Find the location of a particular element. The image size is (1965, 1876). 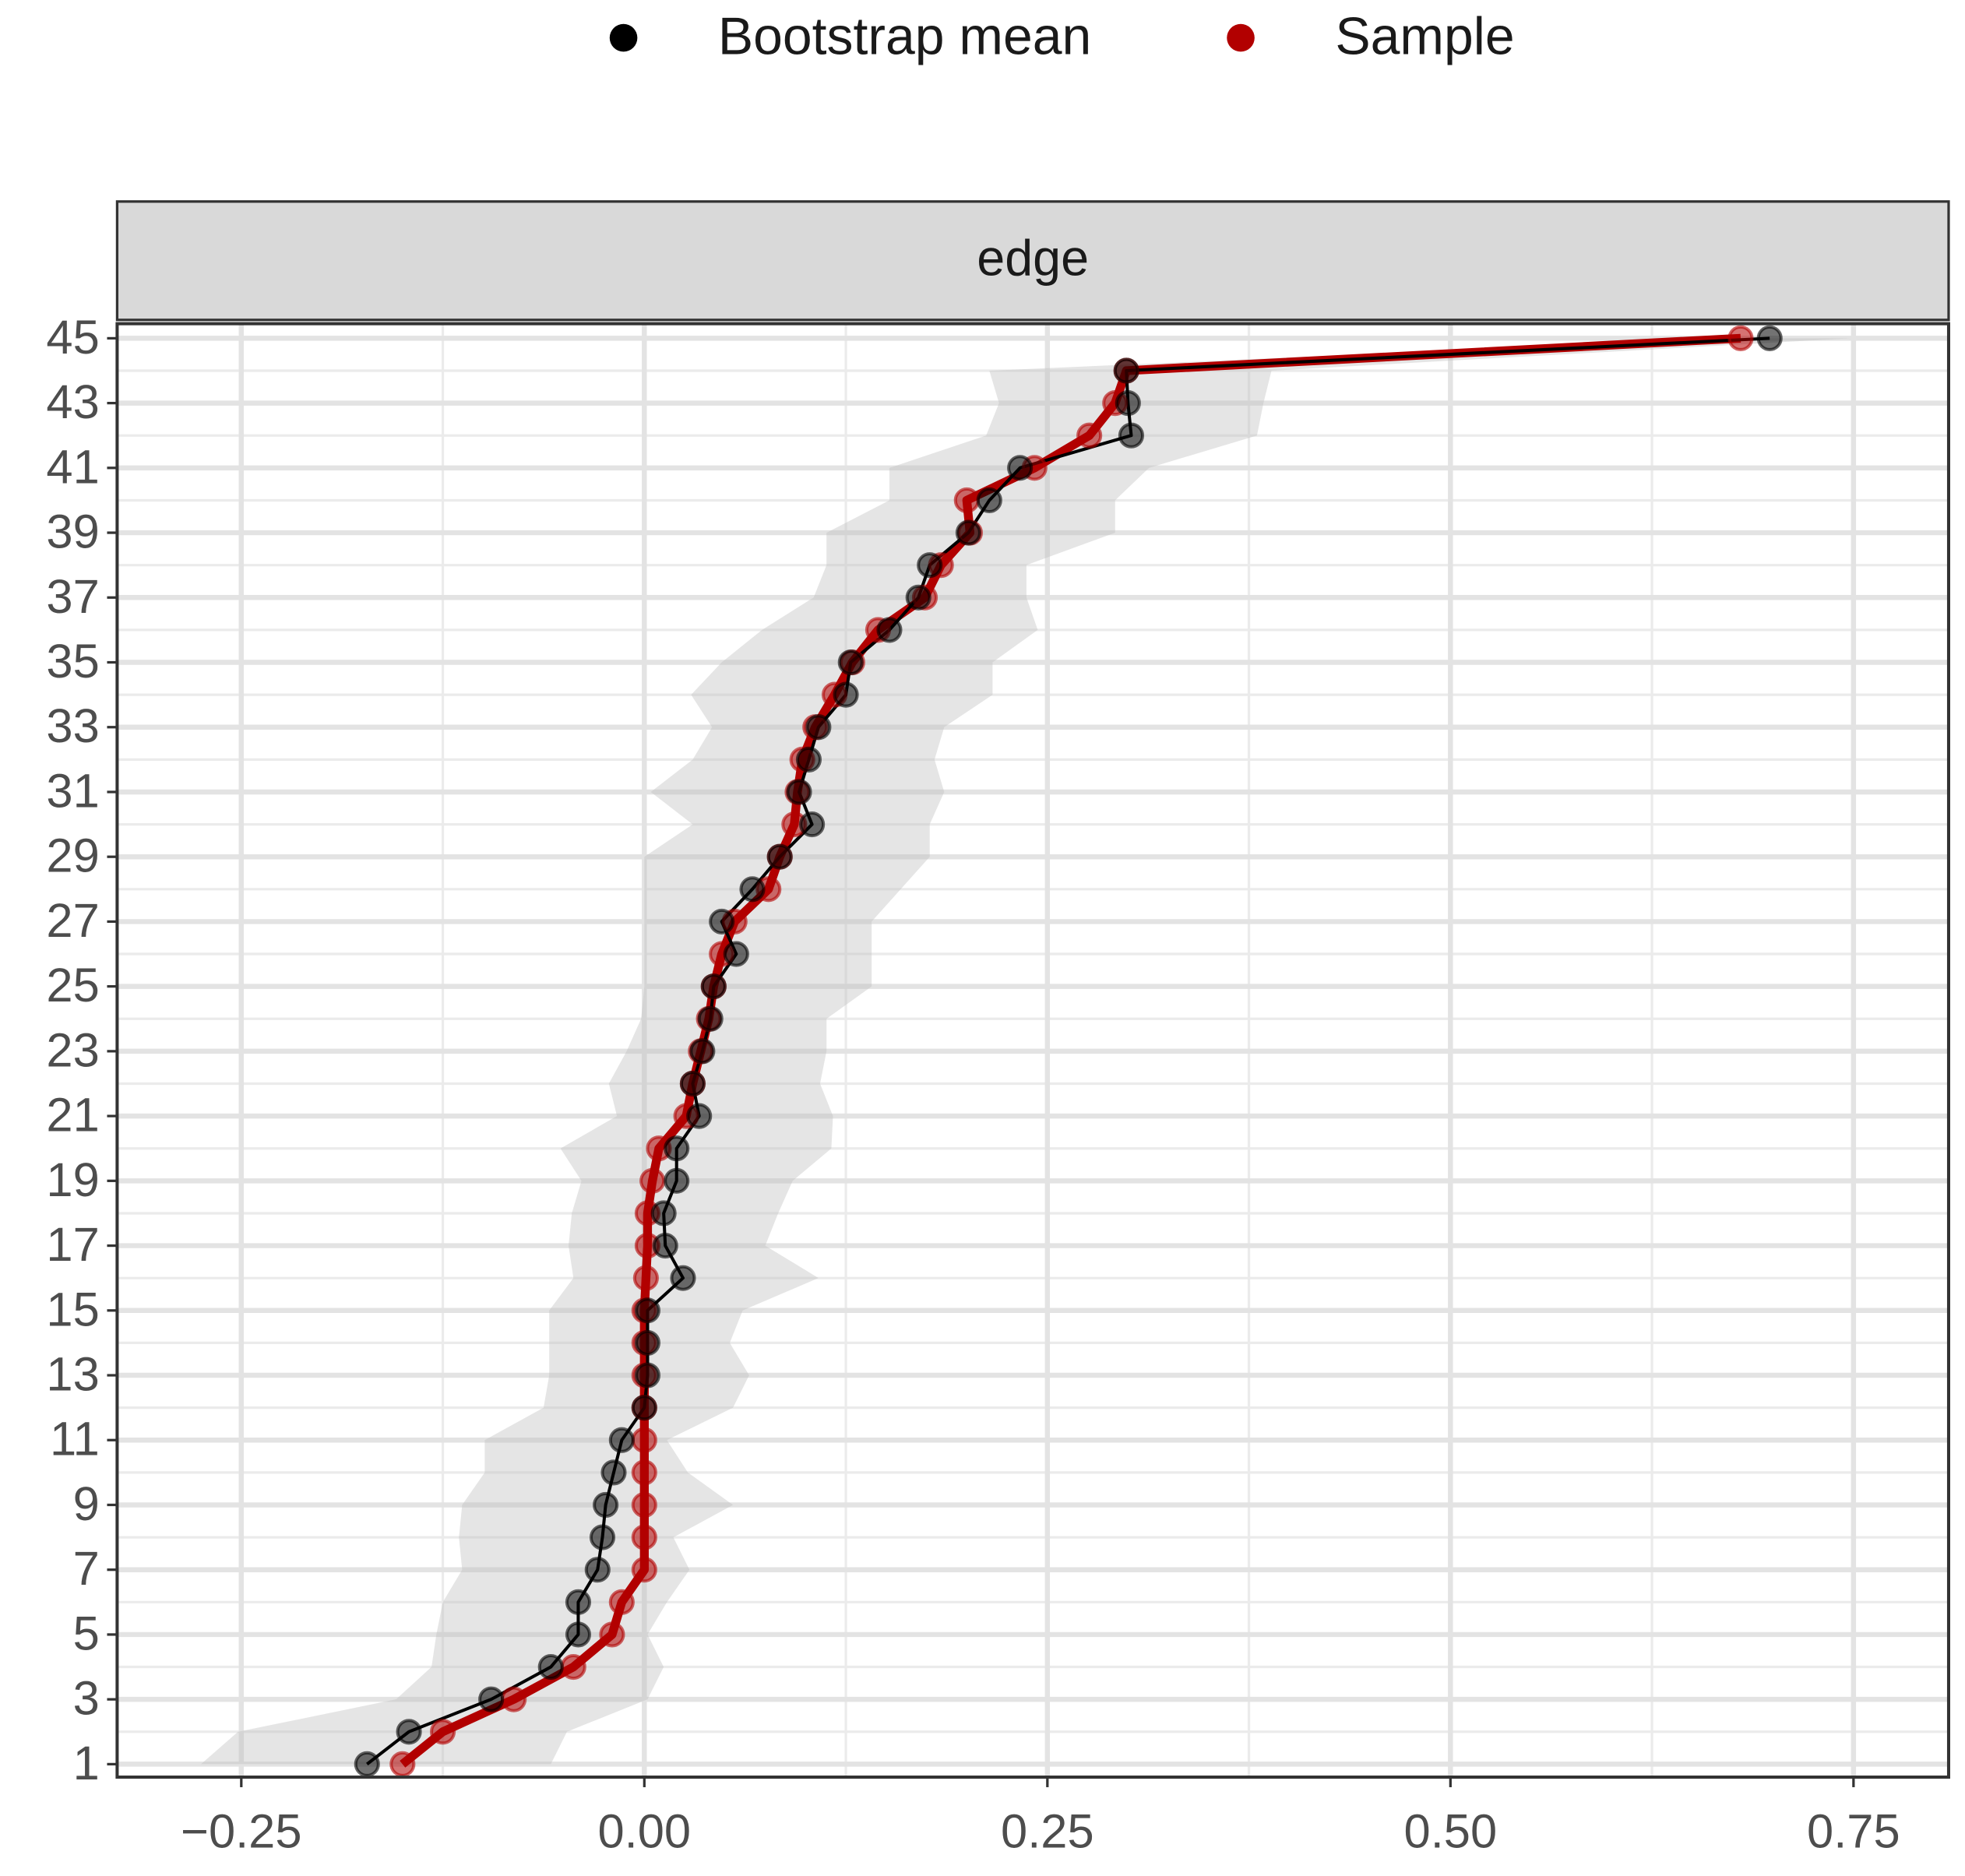

y-tick-label: 31 is located at coordinates (72, 791).